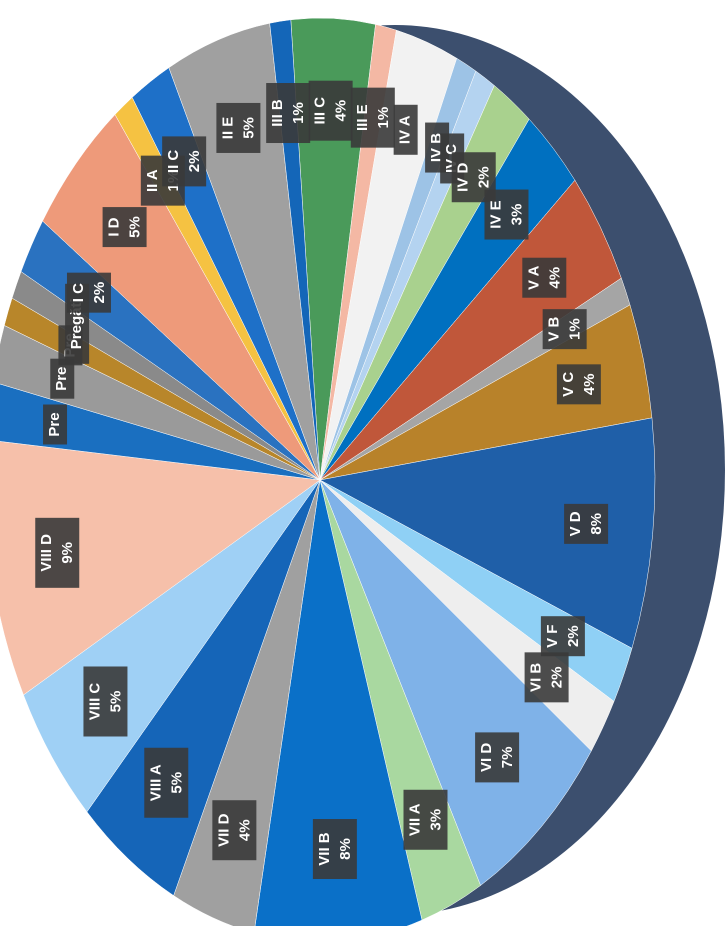 The width and height of the screenshot is (727, 926). What do you see at coordinates (324, 849) in the screenshot?
I see `category-label: VII B` at bounding box center [324, 849].